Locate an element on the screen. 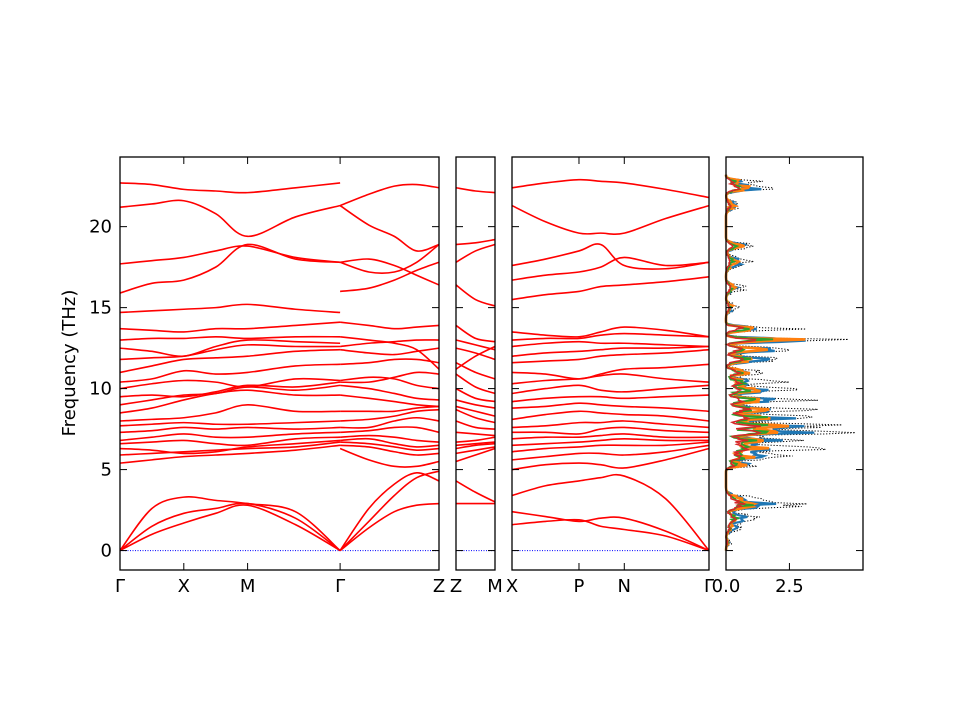 This screenshot has height=720, width=960. band-line-p3-s1-b8 is located at coordinates (610, 436).